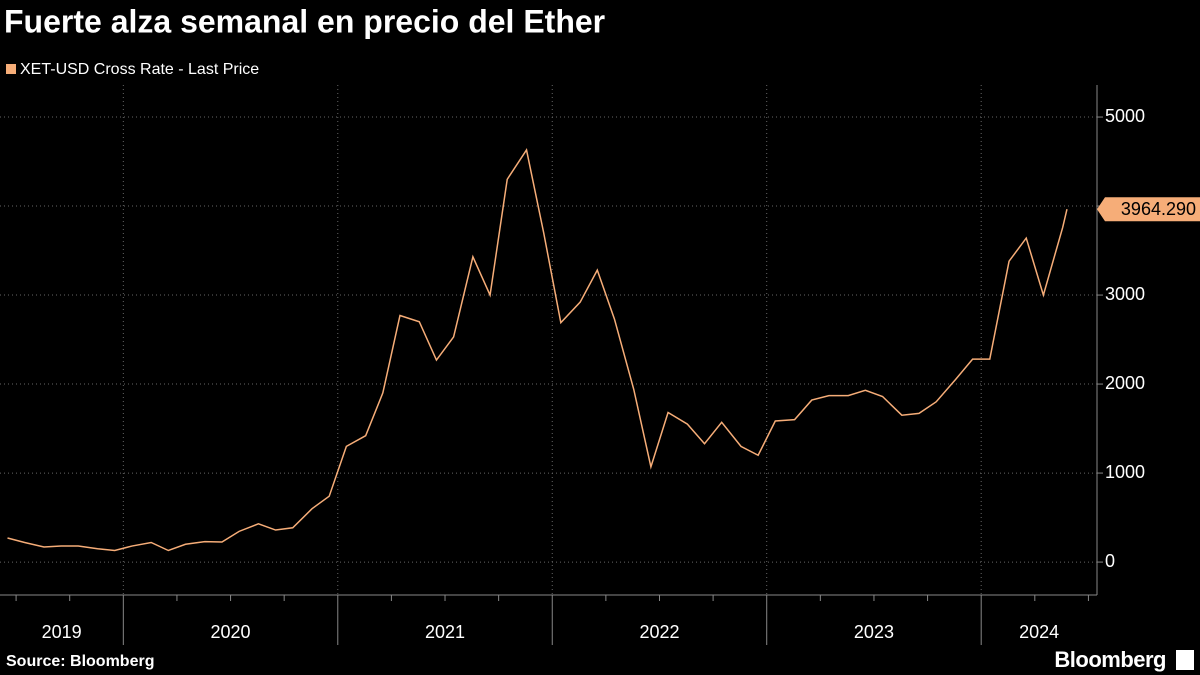 The image size is (1200, 675). I want to click on x-tick-label: 2024, so click(1039, 632).